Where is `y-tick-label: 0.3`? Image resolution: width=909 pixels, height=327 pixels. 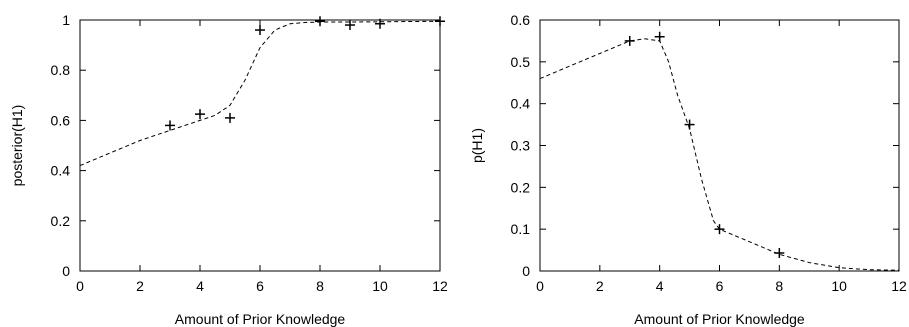
y-tick-label: 0.3 is located at coordinates (521, 146).